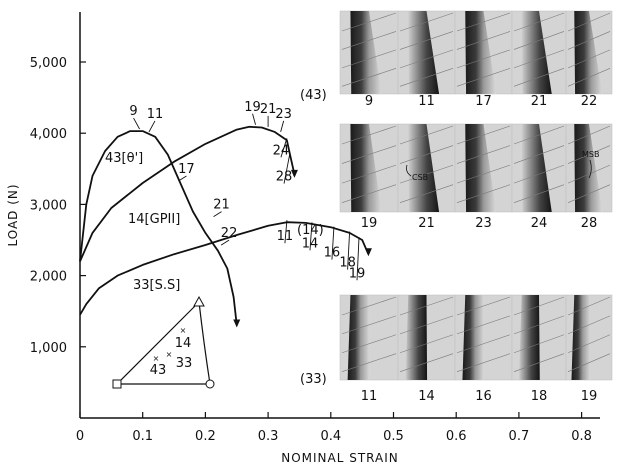 The height and width of the screenshot is (469, 619). I want to click on annotation-msb-arrow, so click(590, 169).